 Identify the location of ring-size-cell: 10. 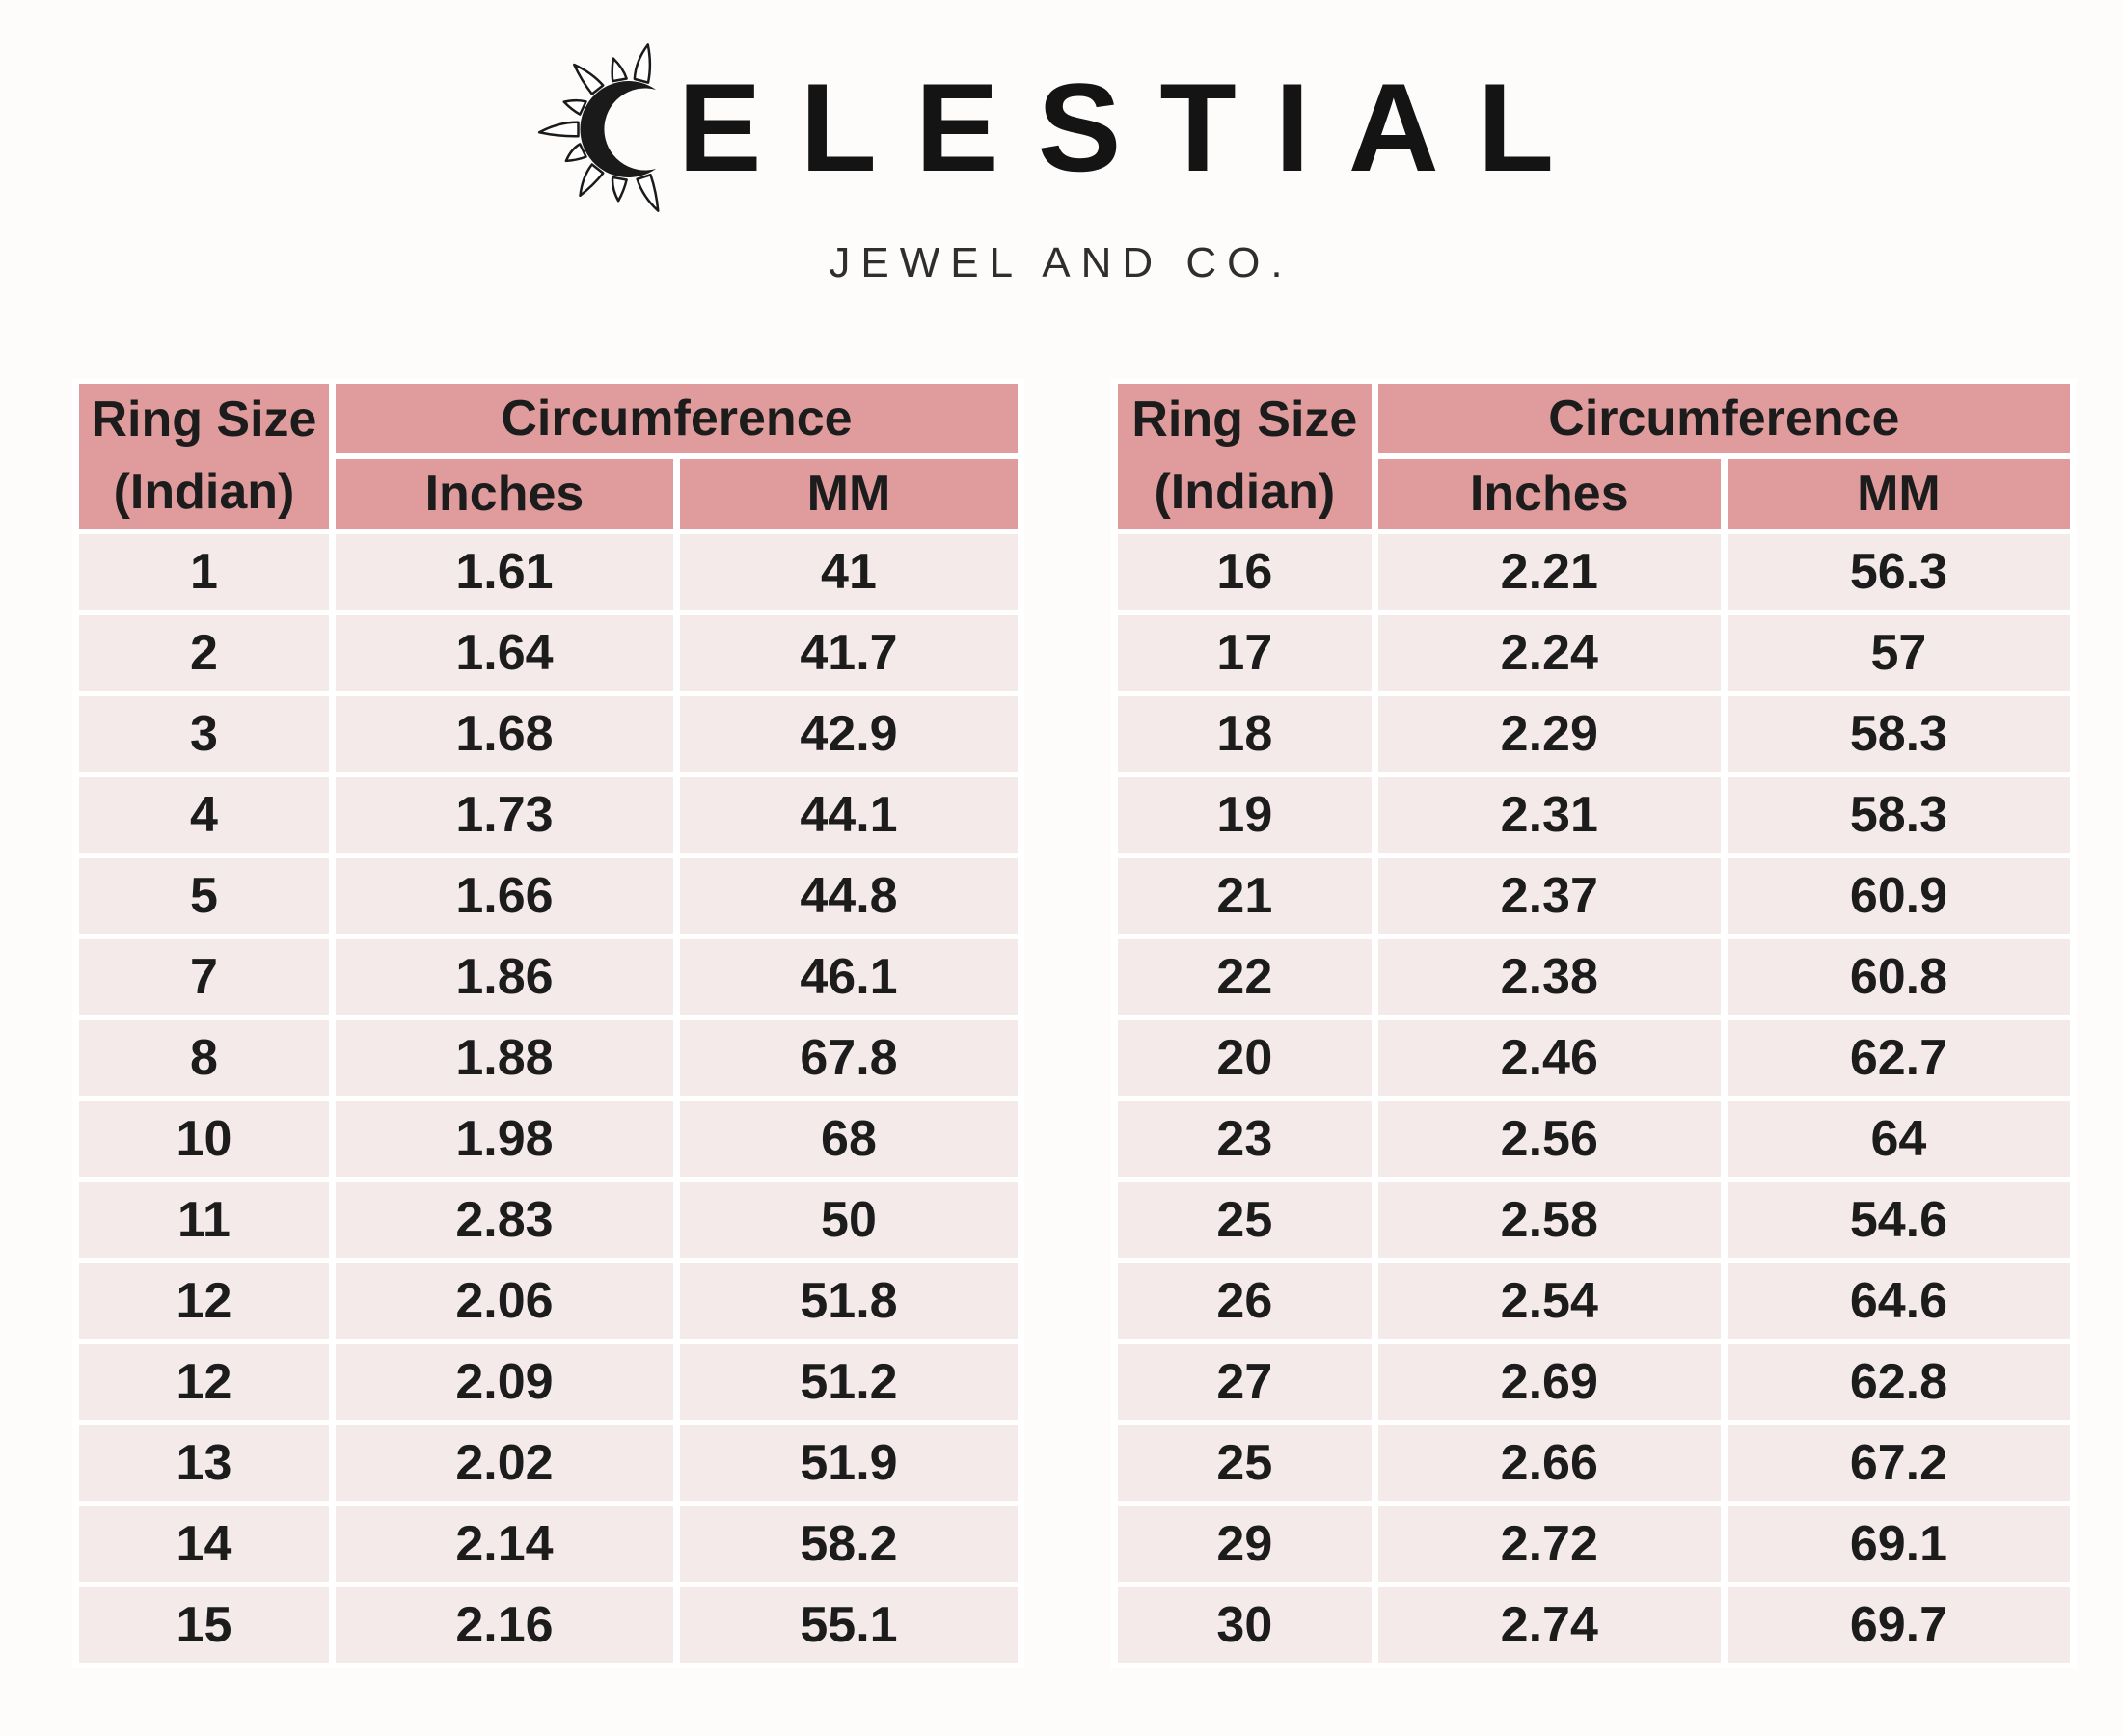
(204, 1139).